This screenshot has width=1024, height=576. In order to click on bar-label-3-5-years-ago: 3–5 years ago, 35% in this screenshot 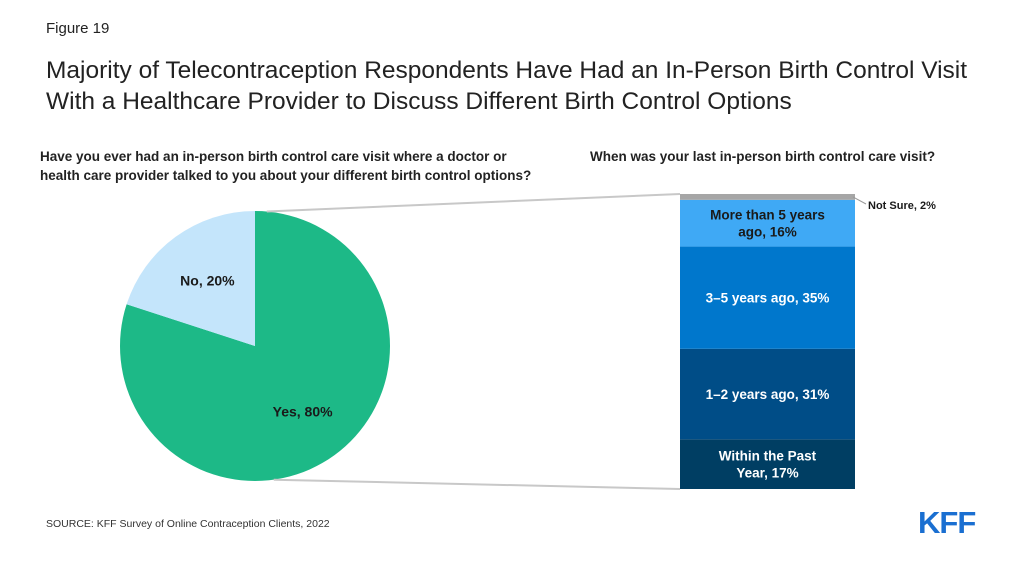, I will do `click(768, 298)`.